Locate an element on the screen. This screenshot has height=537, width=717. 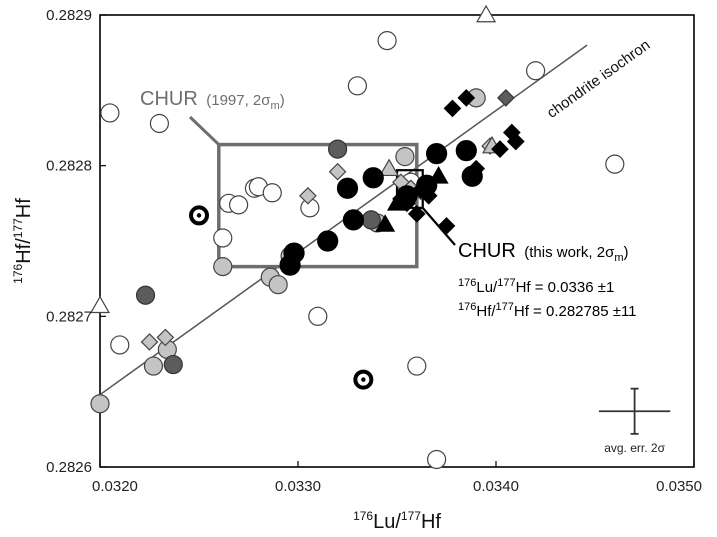
y-tick-label: 0.2827 is located at coordinates (69, 316).